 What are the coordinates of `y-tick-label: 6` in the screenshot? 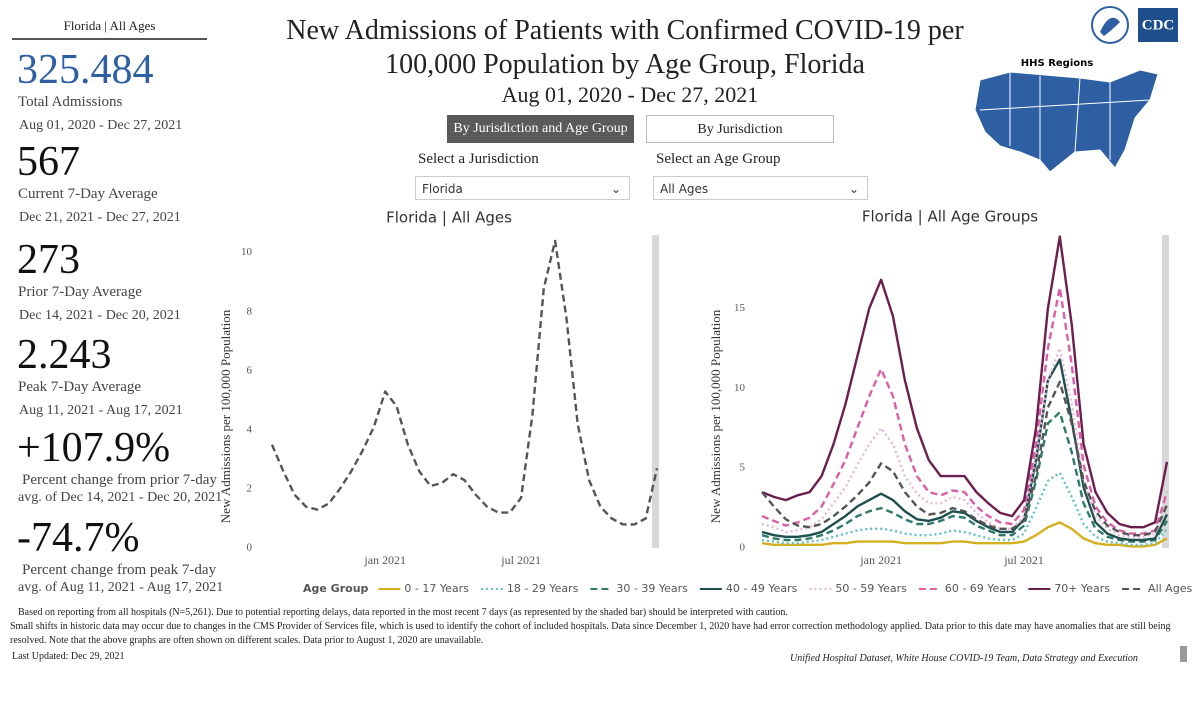 It's located at (250, 370).